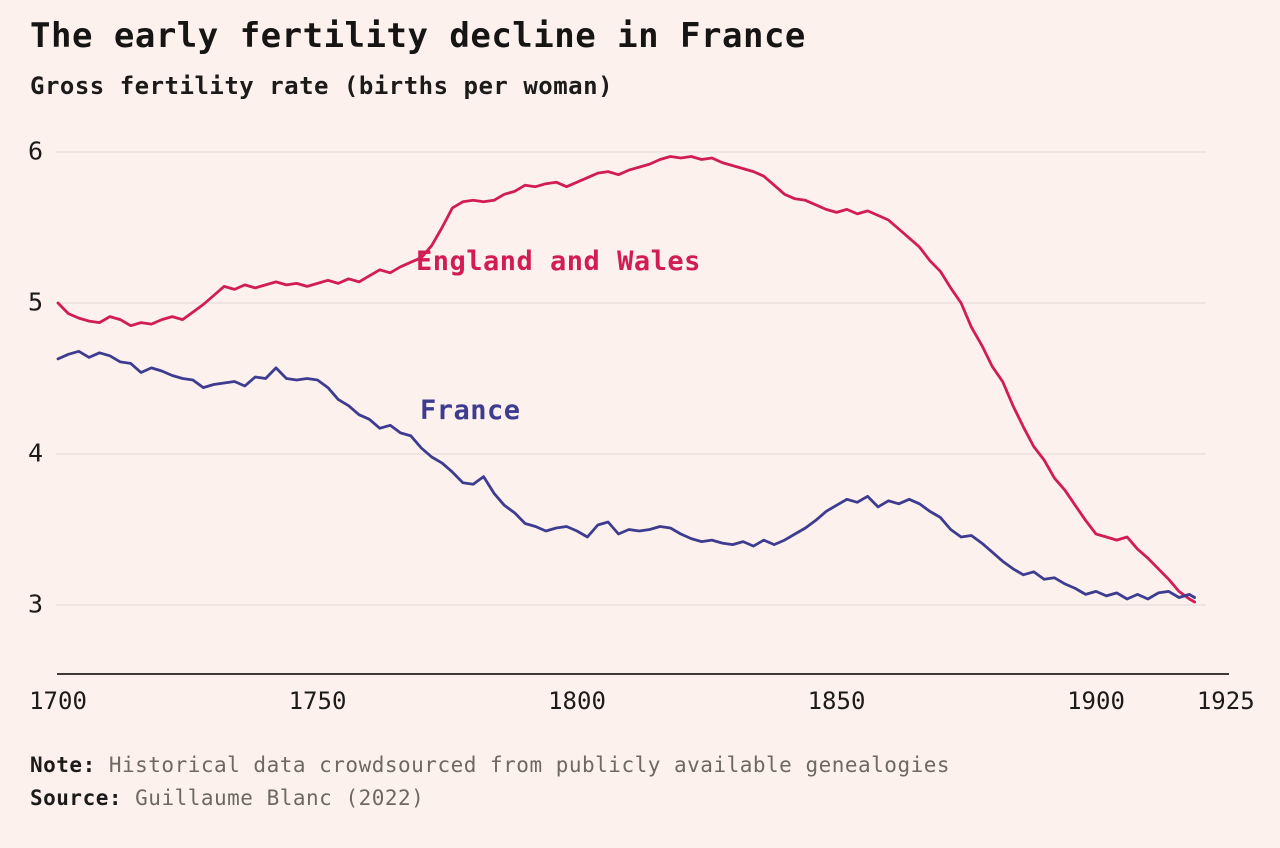  I want to click on x-tick-label-1700: 1700, so click(58, 701).